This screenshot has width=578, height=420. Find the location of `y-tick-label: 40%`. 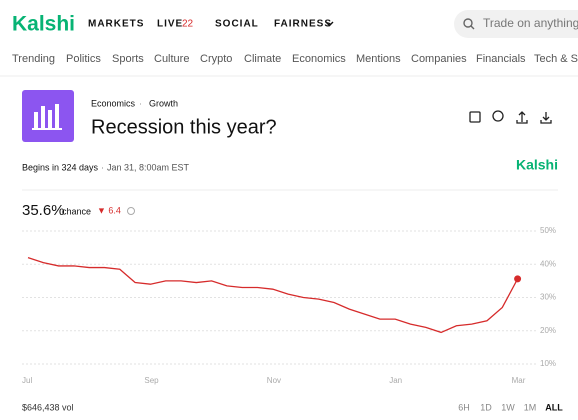

y-tick-label: 40% is located at coordinates (548, 263).